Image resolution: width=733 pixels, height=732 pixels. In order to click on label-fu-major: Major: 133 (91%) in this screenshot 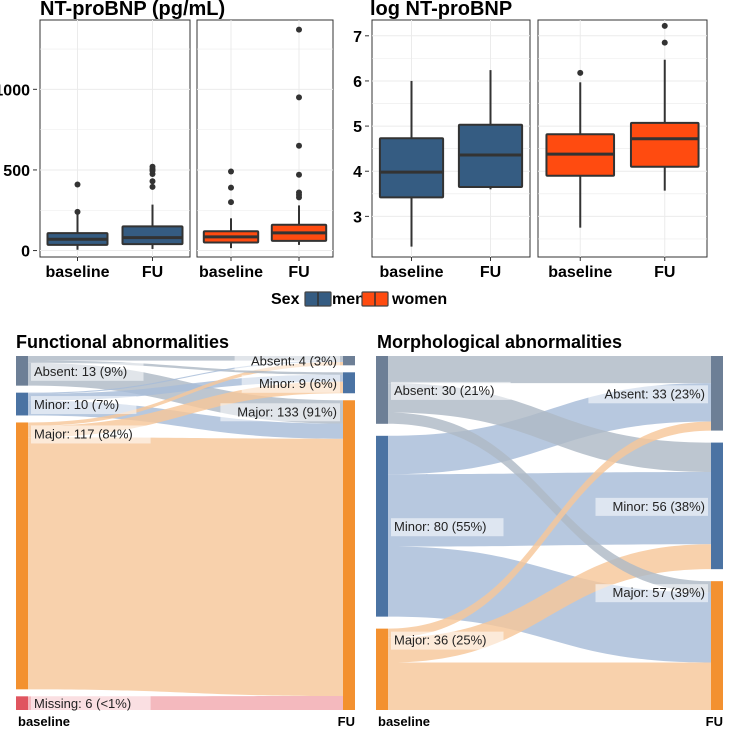, I will do `click(287, 411)`.